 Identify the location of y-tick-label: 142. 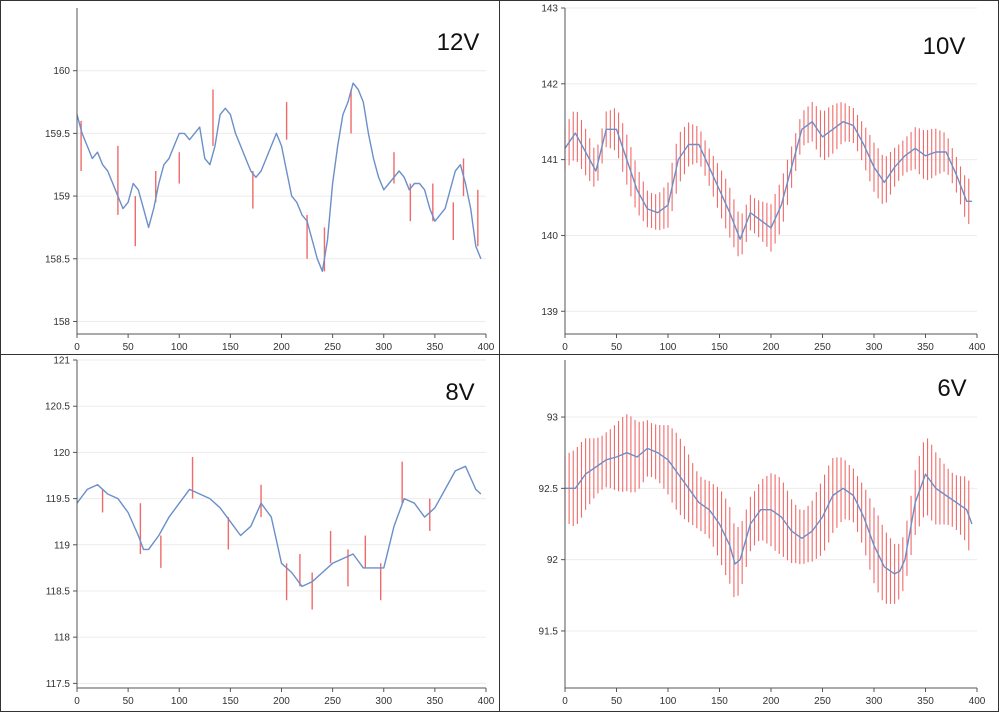
(549, 84).